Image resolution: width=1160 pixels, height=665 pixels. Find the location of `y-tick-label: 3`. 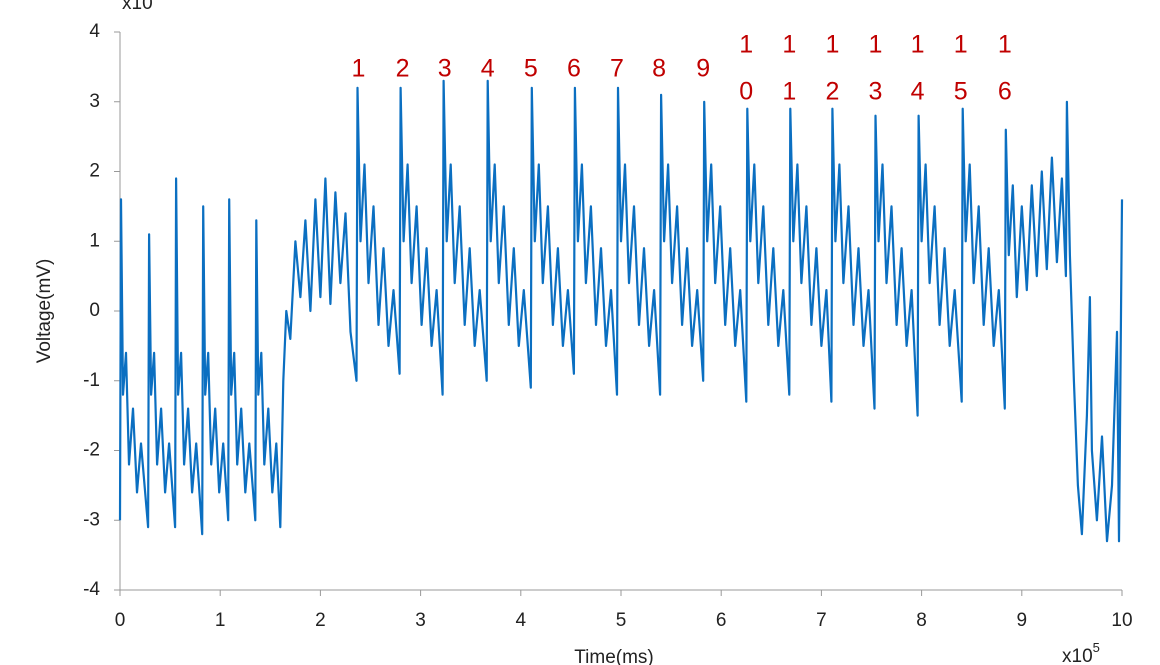

y-tick-label: 3 is located at coordinates (94, 101).